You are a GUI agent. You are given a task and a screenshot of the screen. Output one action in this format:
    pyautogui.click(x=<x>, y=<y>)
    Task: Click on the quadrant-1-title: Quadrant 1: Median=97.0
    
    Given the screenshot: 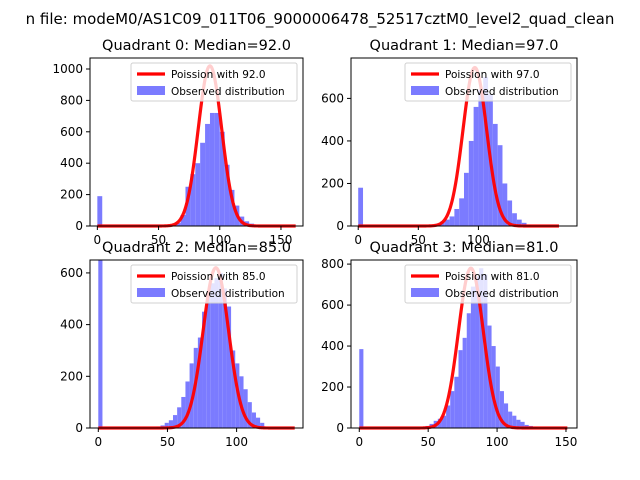 What is the action you would take?
    pyautogui.click(x=464, y=46)
    